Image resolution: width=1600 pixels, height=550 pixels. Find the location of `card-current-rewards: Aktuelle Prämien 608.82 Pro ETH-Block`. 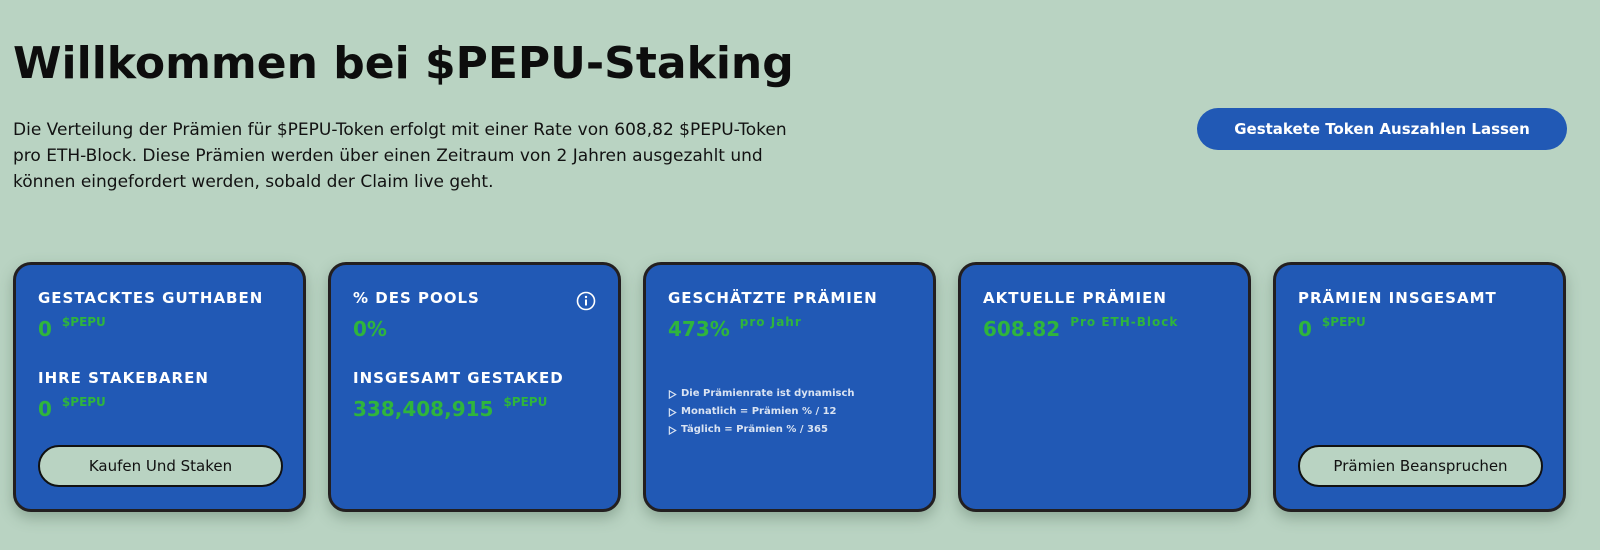

card-current-rewards: Aktuelle Prämien 608.82 Pro ETH-Block is located at coordinates (1104, 387).